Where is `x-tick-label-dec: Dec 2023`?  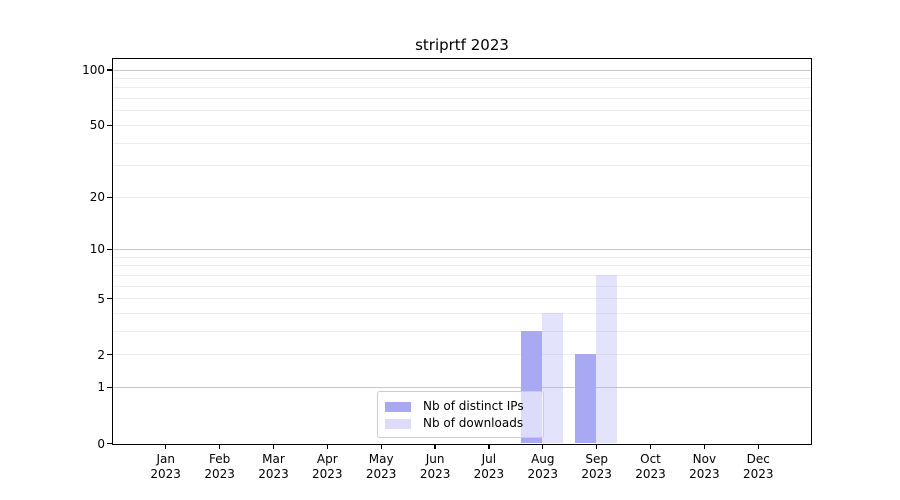 x-tick-label-dec: Dec 2023 is located at coordinates (758, 466).